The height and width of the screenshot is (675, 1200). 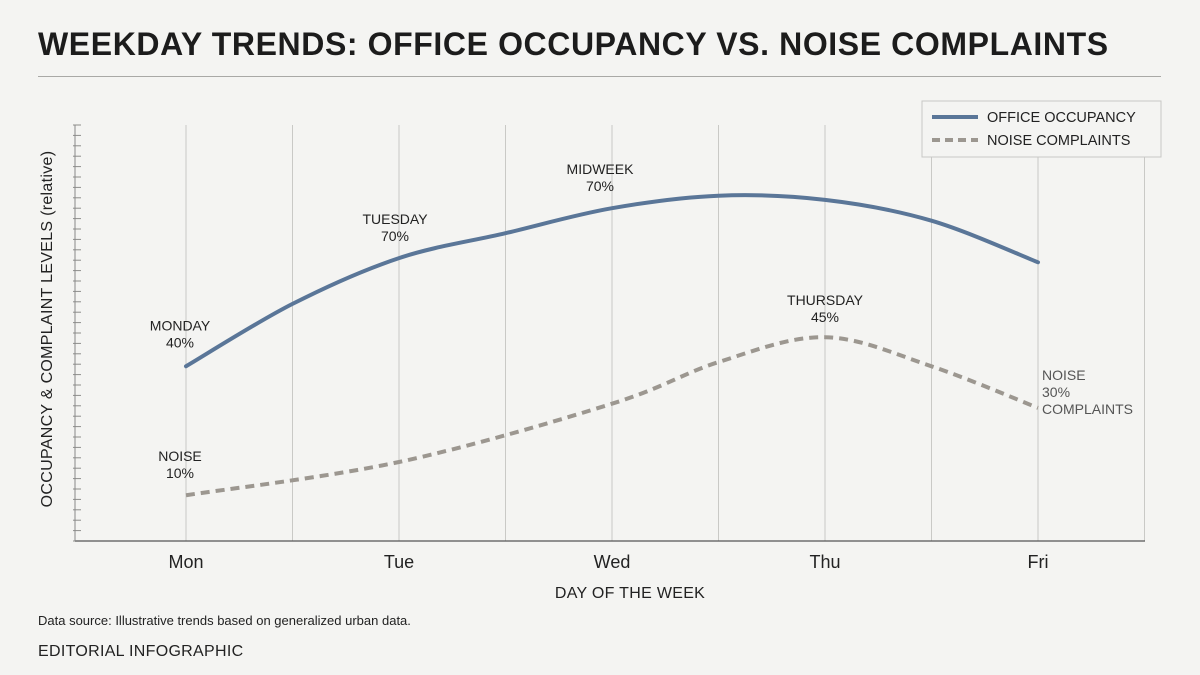 I want to click on legend: OFFICE OCCUPANCY NOISE COMPLAINTS, so click(x=1041, y=129).